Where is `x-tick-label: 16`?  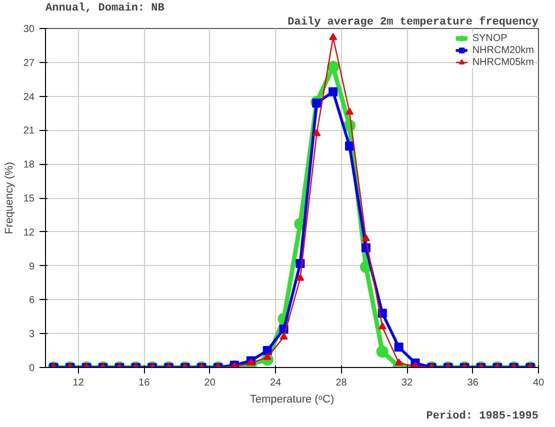 x-tick-label: 16 is located at coordinates (144, 383).